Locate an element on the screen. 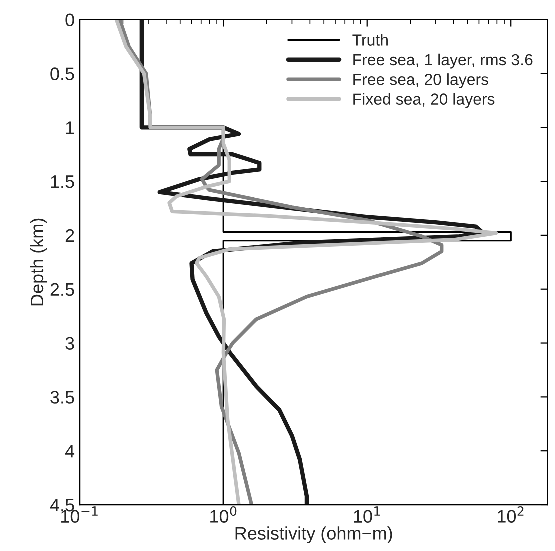  y-axis-title: Depth (km) is located at coordinates (39, 262).